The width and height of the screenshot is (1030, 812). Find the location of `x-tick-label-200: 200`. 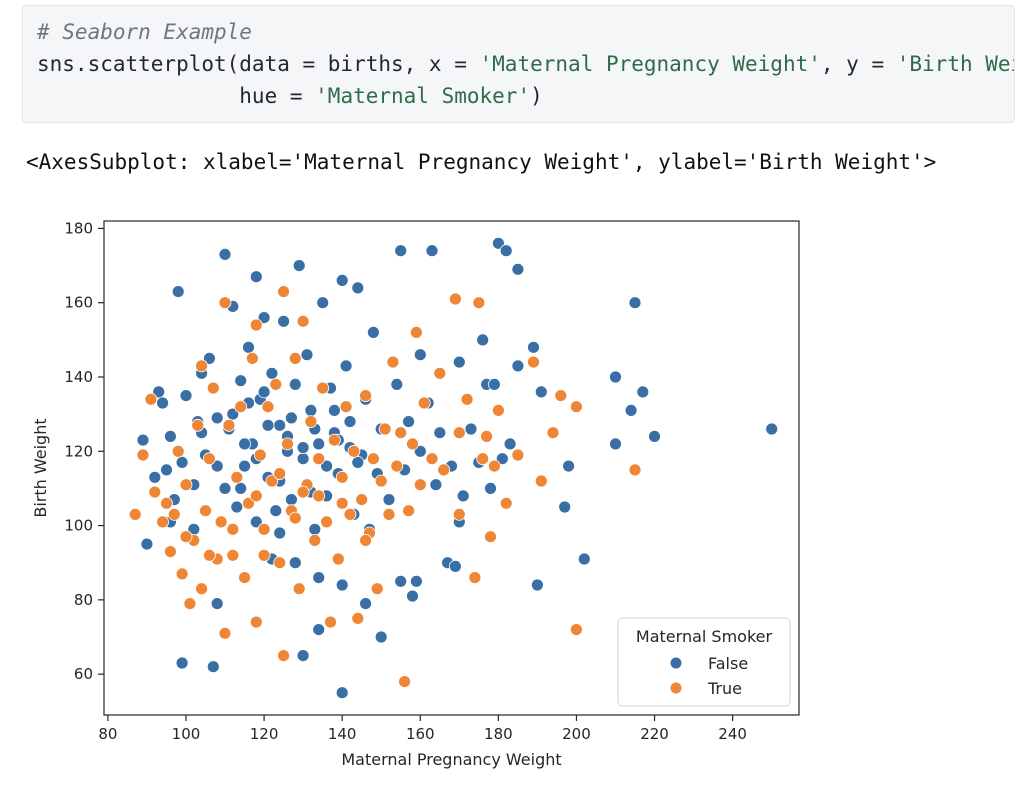

x-tick-label-200: 200 is located at coordinates (576, 734).